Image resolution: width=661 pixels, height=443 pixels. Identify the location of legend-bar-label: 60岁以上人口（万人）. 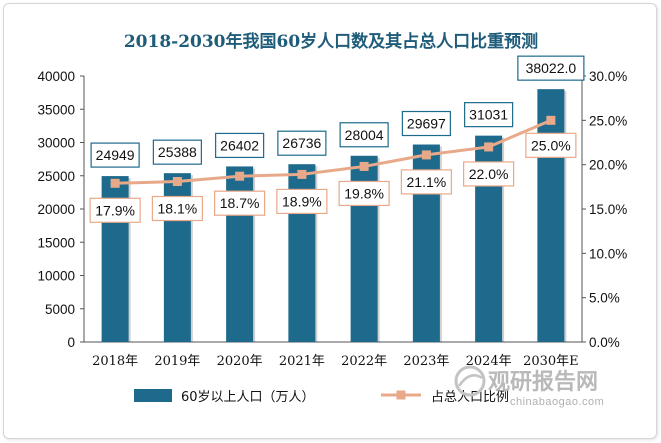
(248, 397).